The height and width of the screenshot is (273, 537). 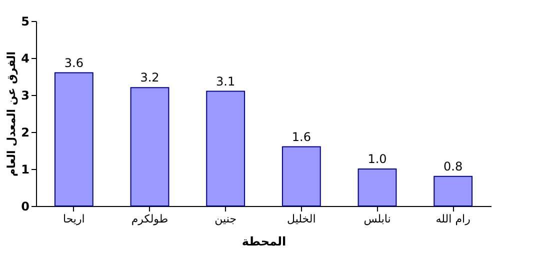 What do you see at coordinates (264, 241) in the screenshot?
I see `x-axis-title: المحطة` at bounding box center [264, 241].